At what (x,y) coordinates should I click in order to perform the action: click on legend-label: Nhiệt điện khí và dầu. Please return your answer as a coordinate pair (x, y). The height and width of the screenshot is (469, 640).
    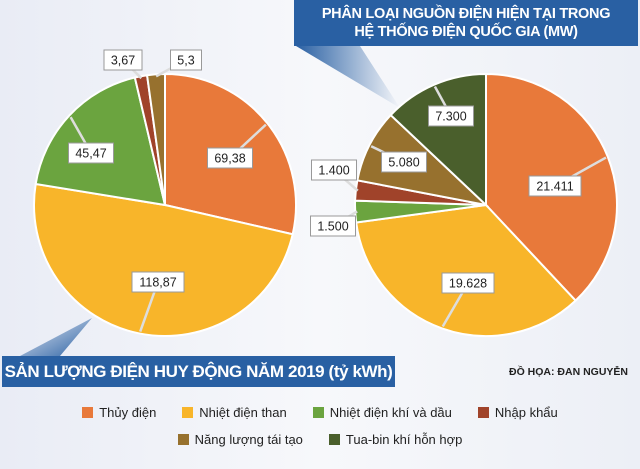
    Looking at the image, I should click on (390, 412).